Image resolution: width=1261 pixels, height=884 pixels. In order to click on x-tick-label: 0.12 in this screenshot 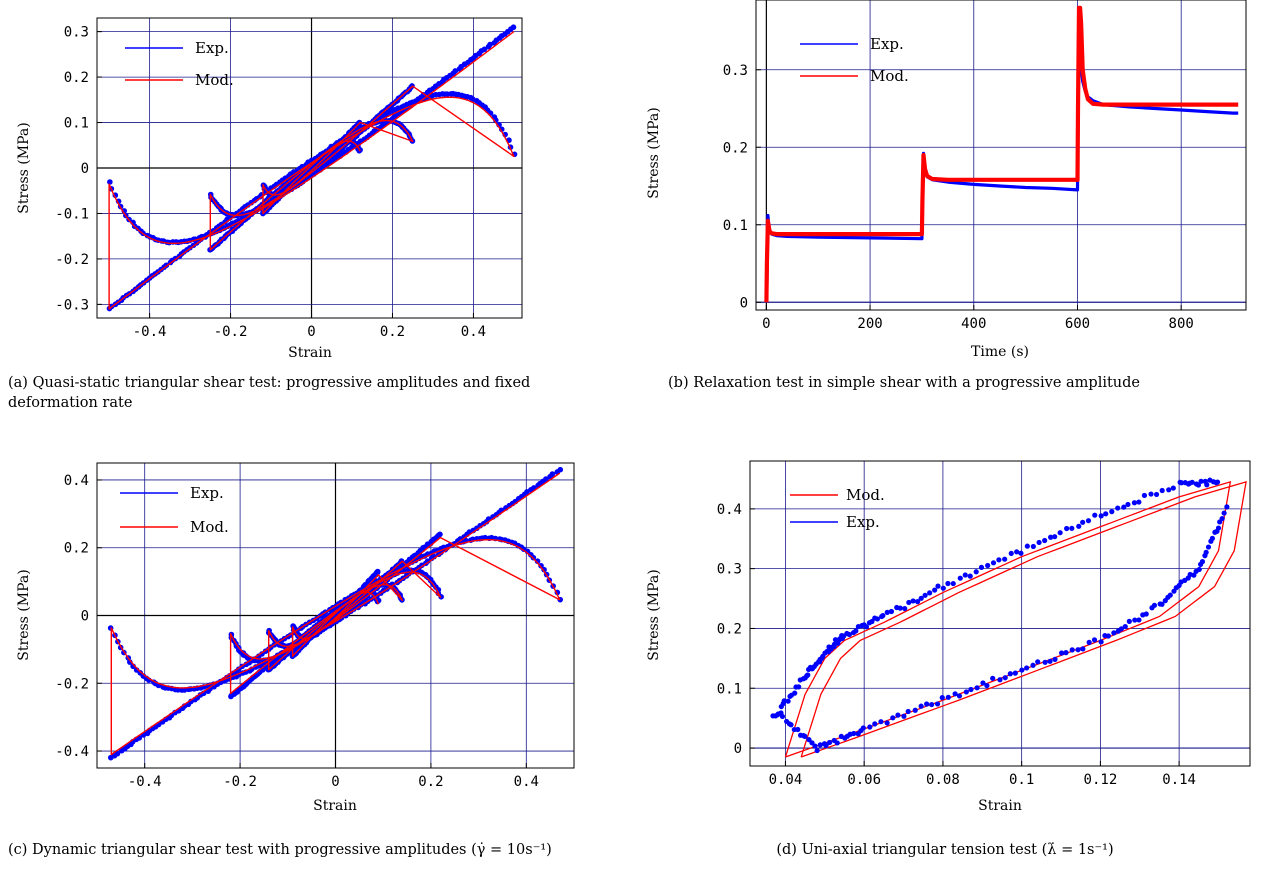, I will do `click(1101, 780)`.